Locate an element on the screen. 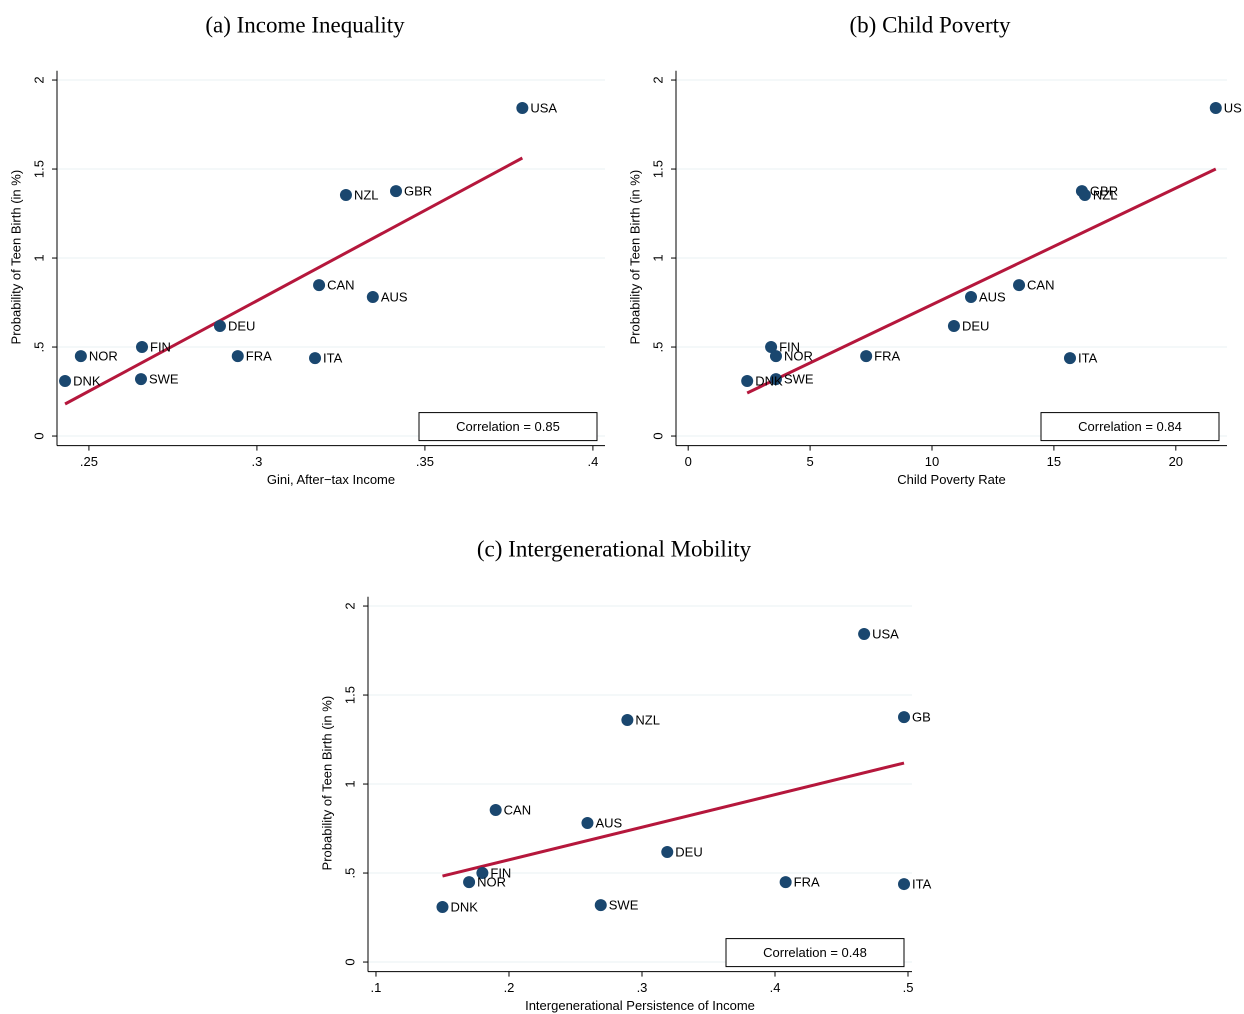  annotation: Correlation = 0.48 is located at coordinates (815, 952).